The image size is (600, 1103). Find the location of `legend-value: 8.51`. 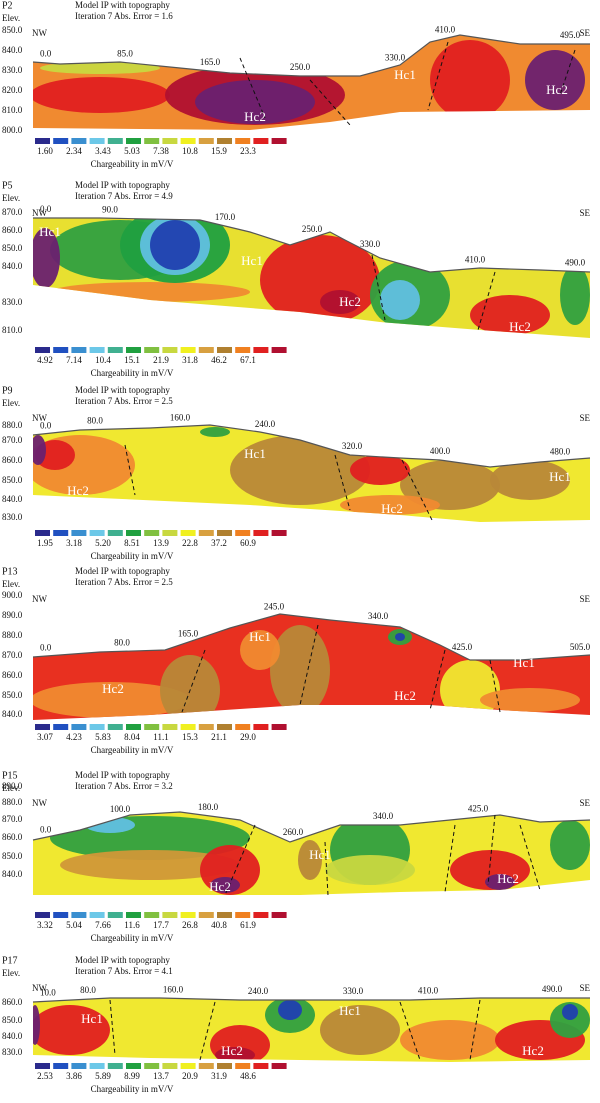

legend-value: 8.51 is located at coordinates (132, 543).